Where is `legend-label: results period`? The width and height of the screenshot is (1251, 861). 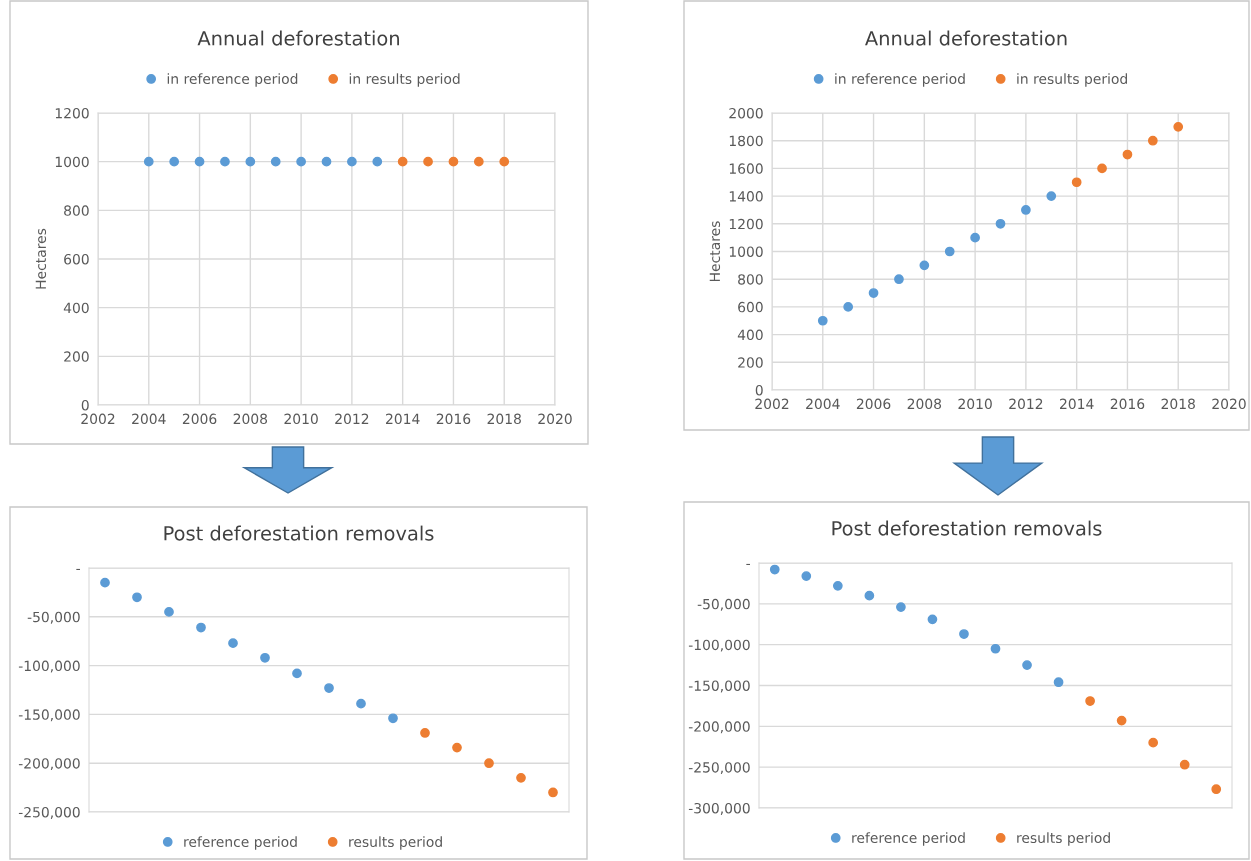 legend-label: results period is located at coordinates (395, 843).